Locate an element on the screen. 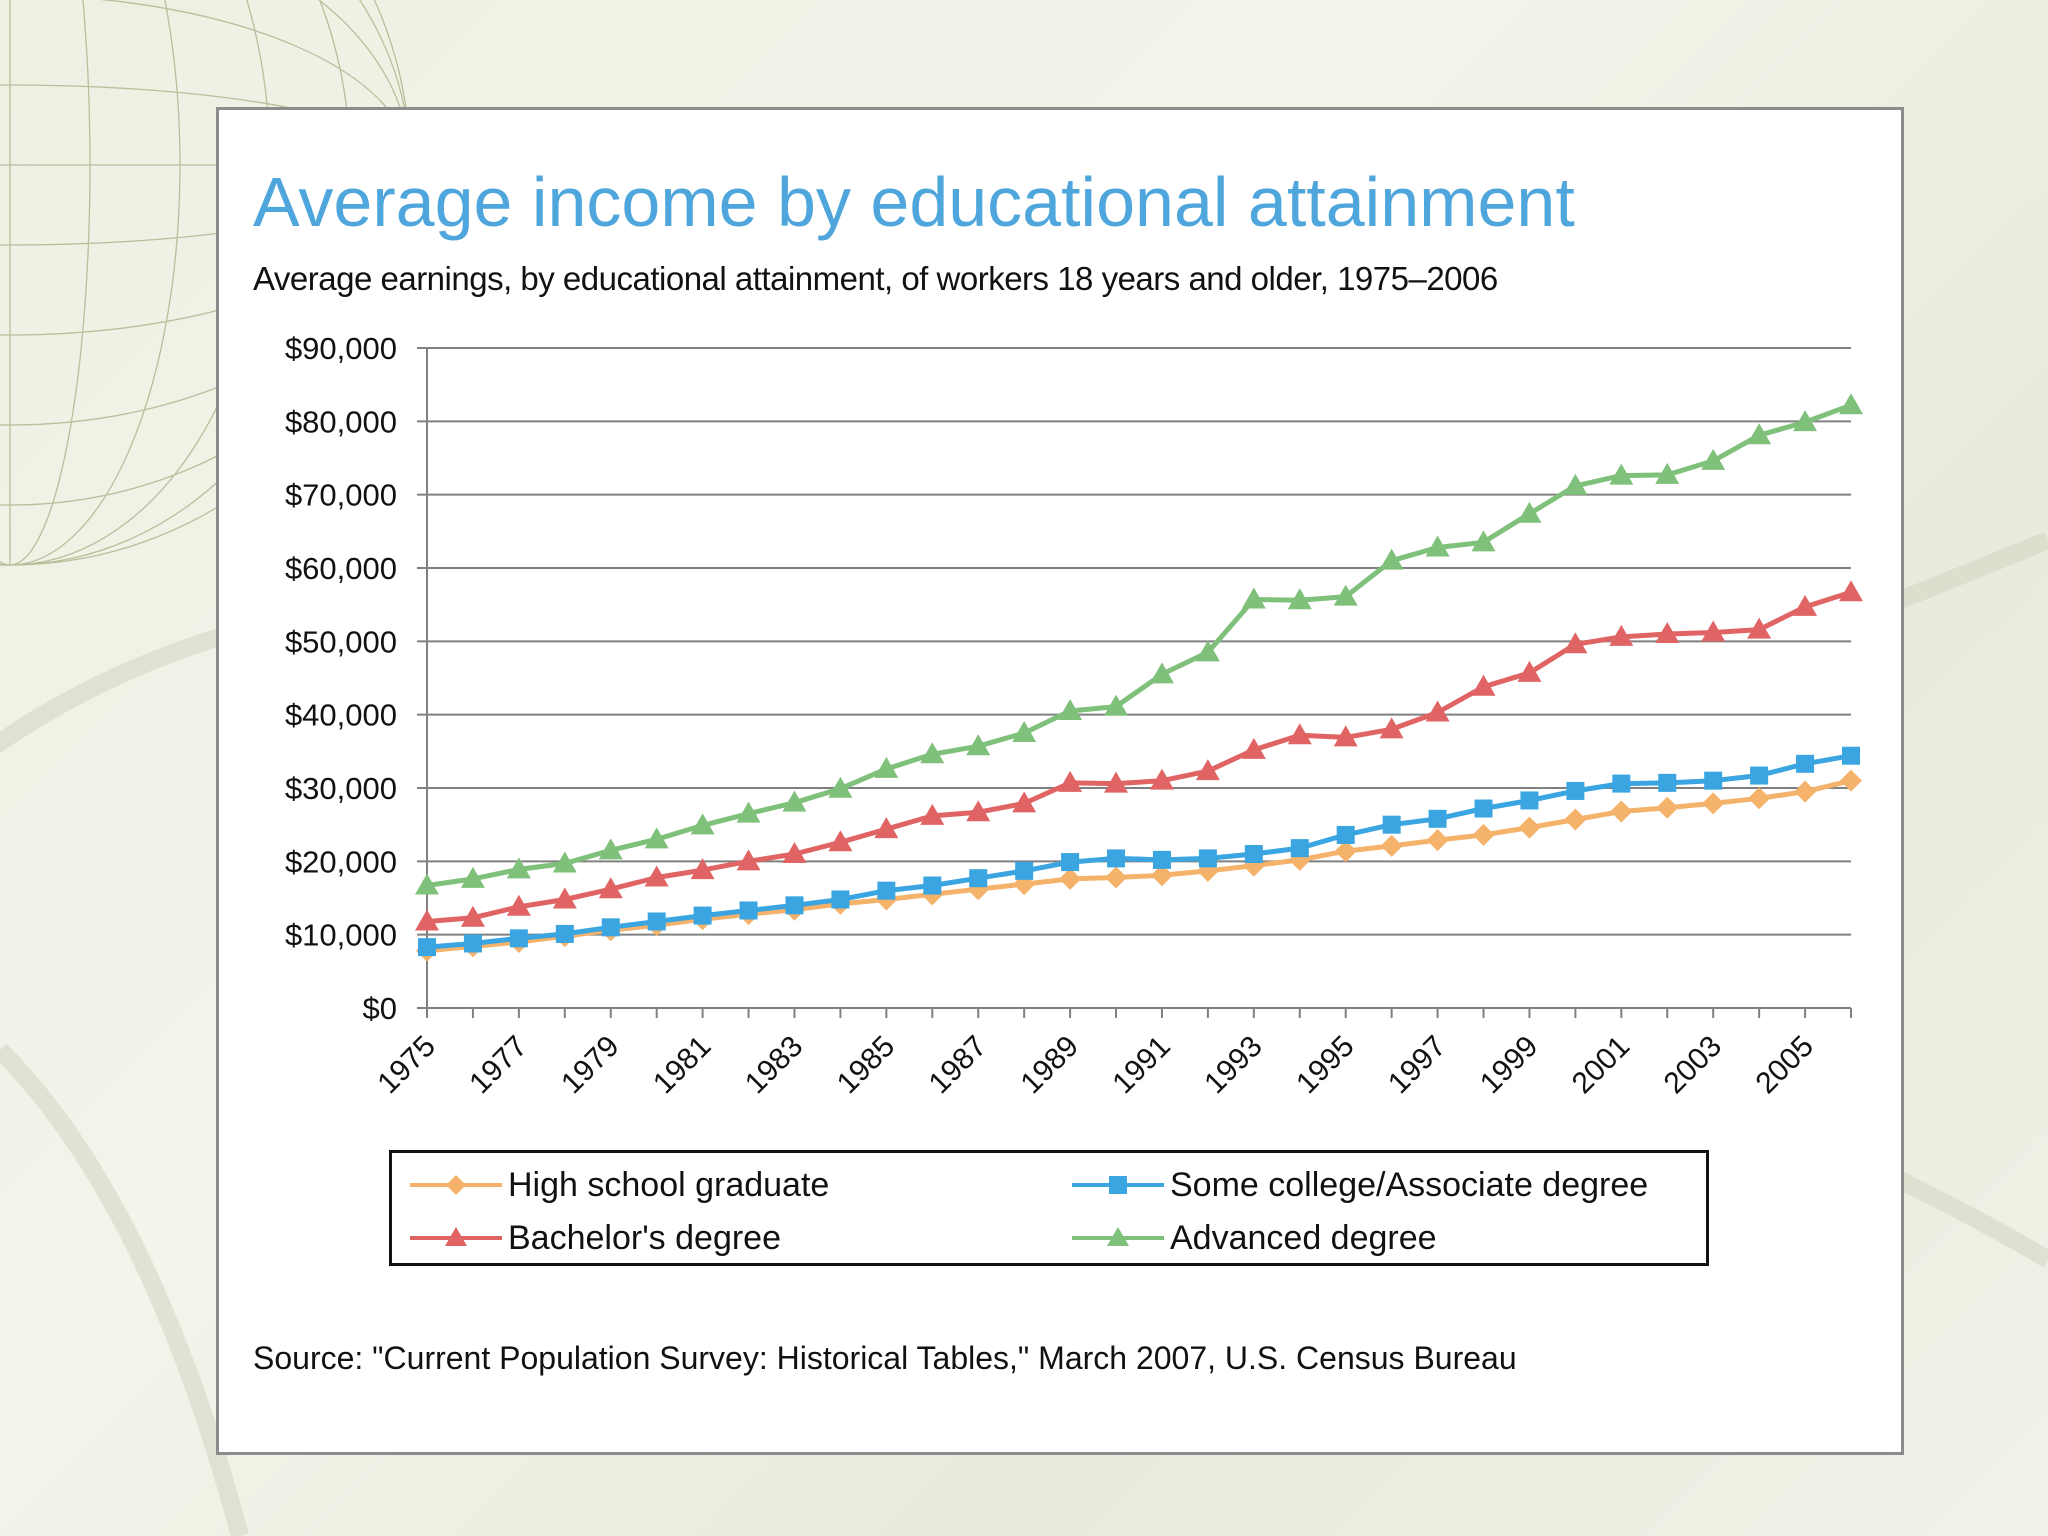  chart-title: Average income by educational attainment is located at coordinates (914, 202).